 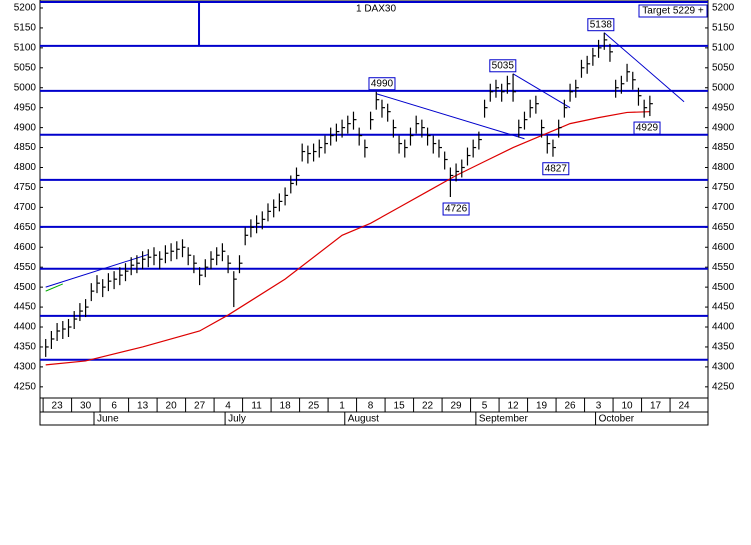 I want to click on y-tick-label-right: 4550, so click(x=723, y=267).